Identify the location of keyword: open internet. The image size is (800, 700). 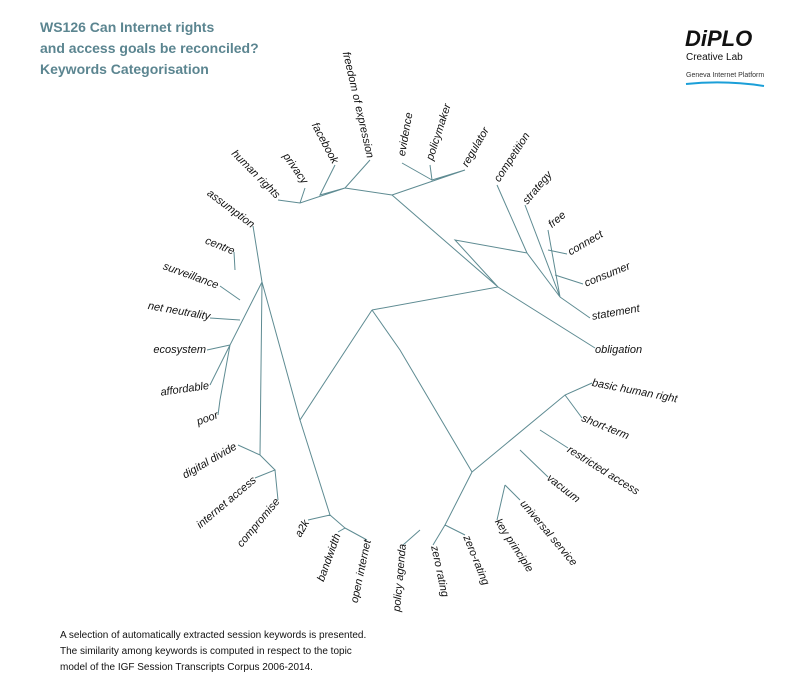
(361, 571).